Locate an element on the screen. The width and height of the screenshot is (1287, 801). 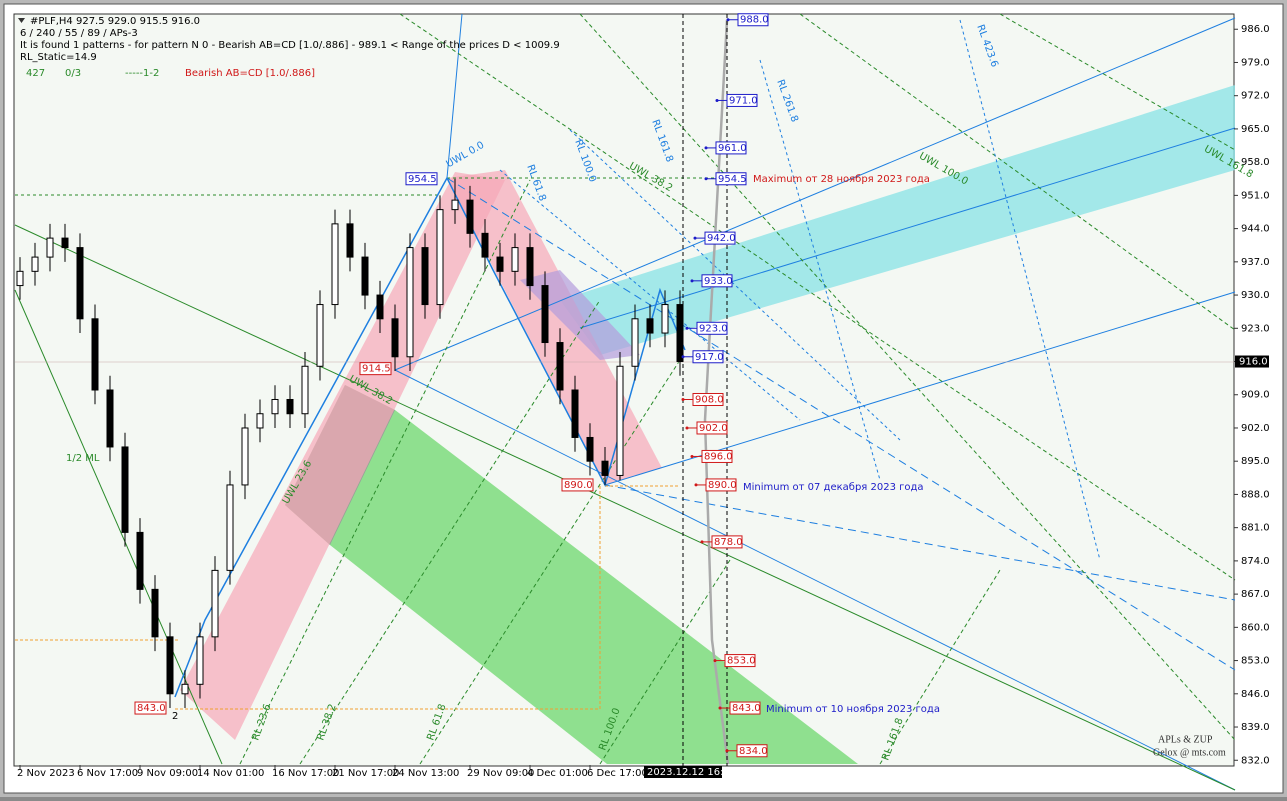
watermark: Gelox @ mts.com is located at coordinates (1189, 752).